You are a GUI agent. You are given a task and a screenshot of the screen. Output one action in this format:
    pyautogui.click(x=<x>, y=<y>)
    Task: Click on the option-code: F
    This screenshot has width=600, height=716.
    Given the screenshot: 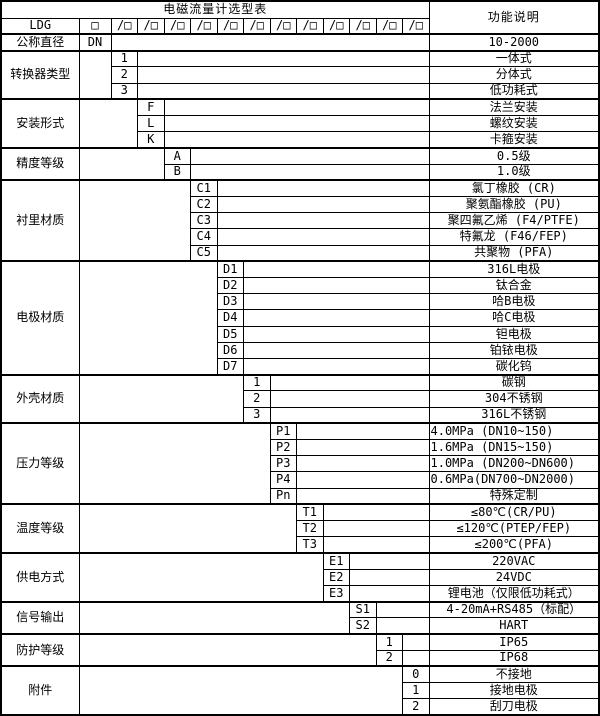 What is the action you would take?
    pyautogui.click(x=151, y=107)
    